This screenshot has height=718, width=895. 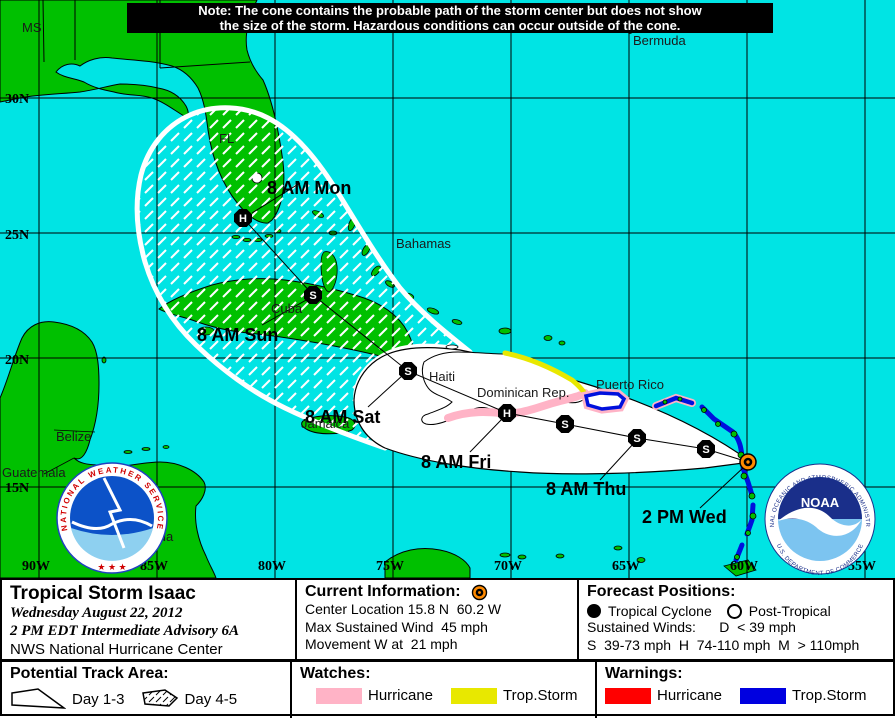 I want to click on svg-text: Dominican Rep., so click(x=523, y=392).